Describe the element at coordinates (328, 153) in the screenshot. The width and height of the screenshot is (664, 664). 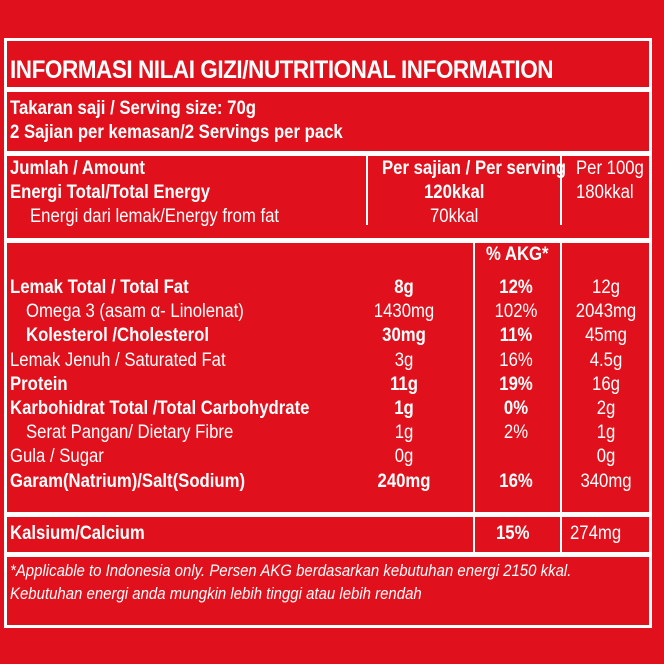
I see `divider-serving` at that location.